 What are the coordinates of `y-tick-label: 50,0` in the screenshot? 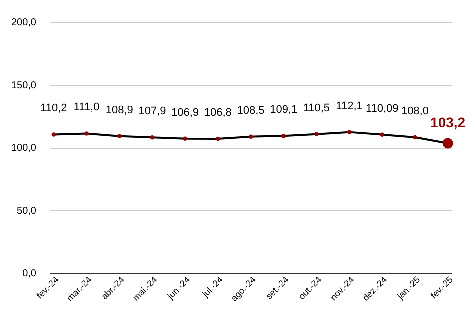 It's located at (27, 211).